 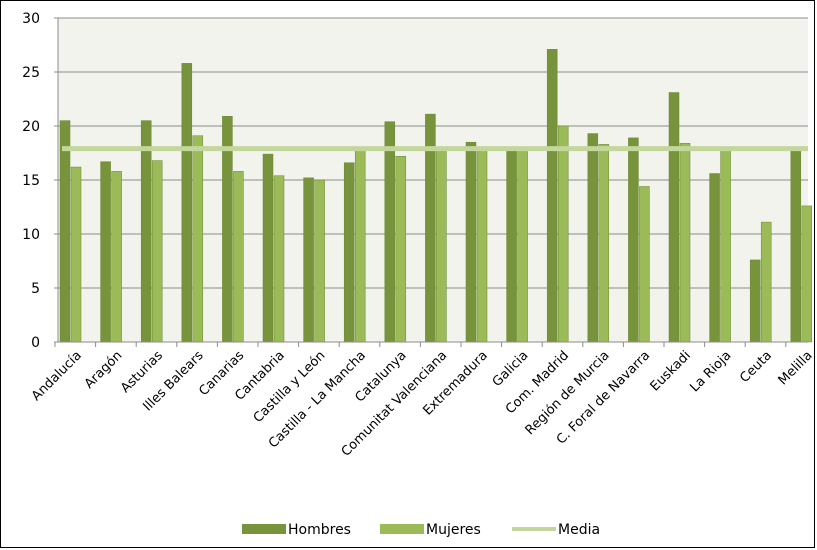 I want to click on legend: Hombres Mujeres Media, so click(x=421, y=530).